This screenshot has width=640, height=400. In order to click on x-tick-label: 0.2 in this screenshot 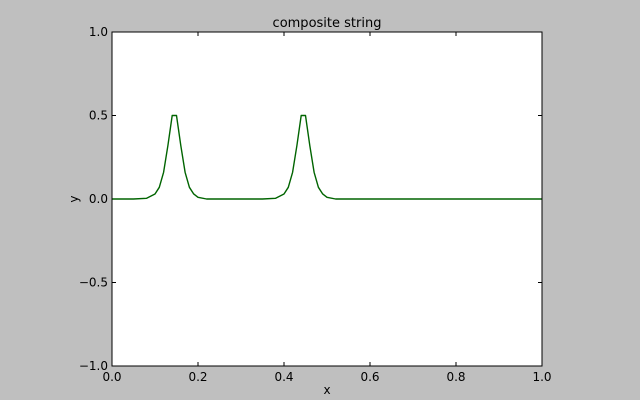, I will do `click(197, 377)`.